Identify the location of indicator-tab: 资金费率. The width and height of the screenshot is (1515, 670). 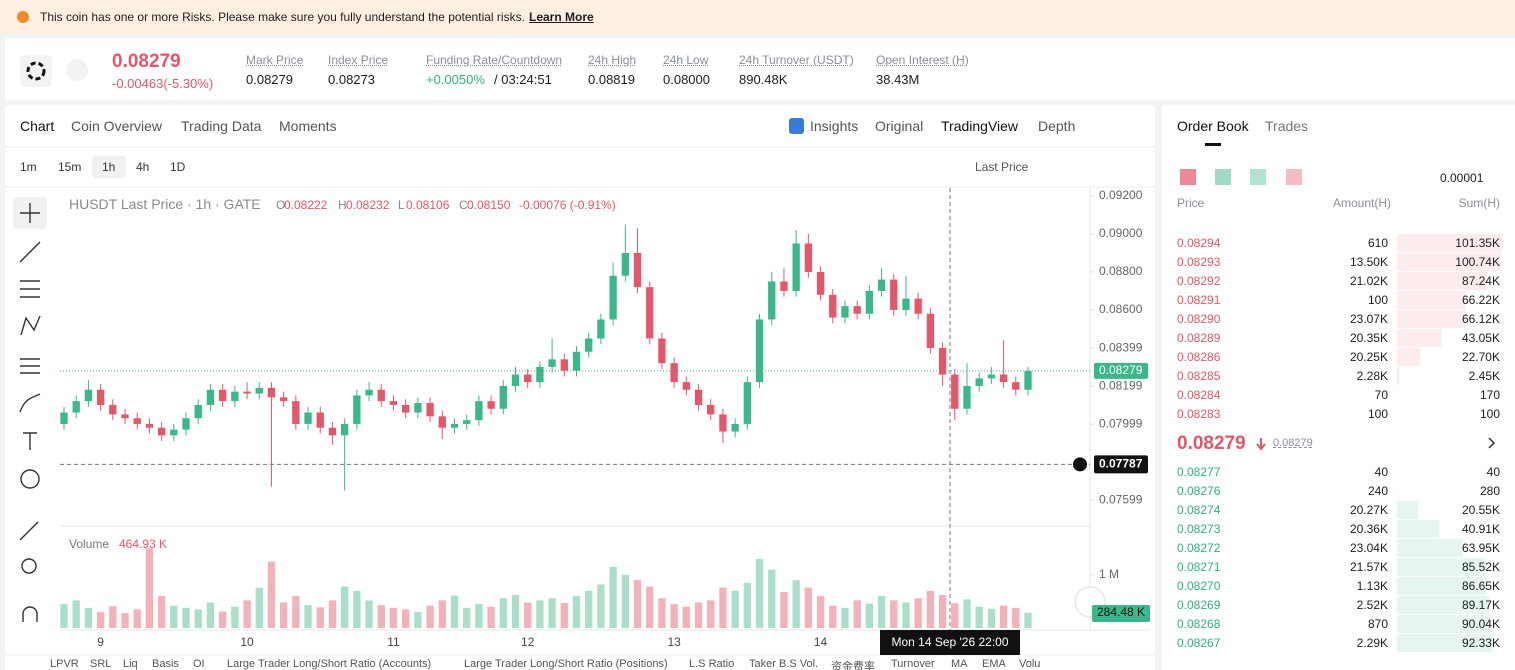
(853, 665).